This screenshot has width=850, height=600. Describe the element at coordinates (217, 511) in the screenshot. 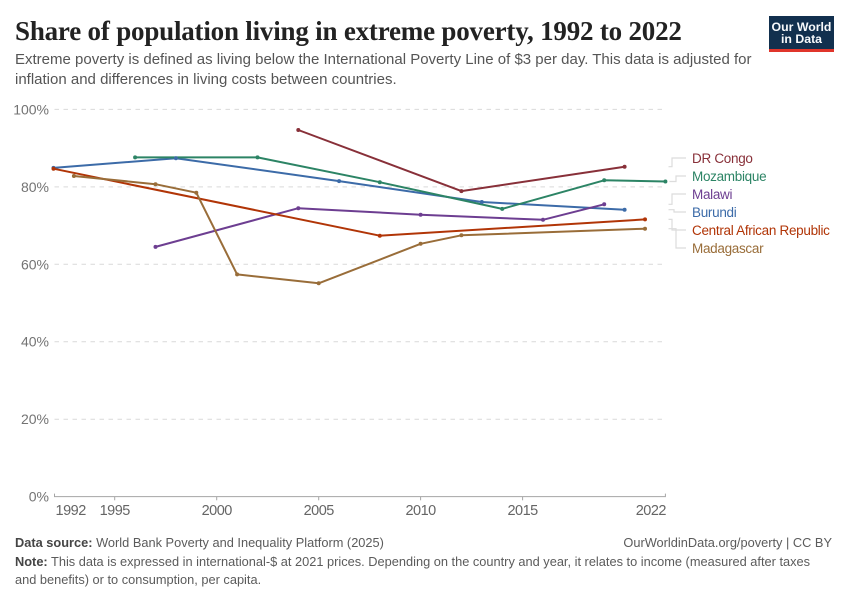

I see `svg-text: 2000` at that location.